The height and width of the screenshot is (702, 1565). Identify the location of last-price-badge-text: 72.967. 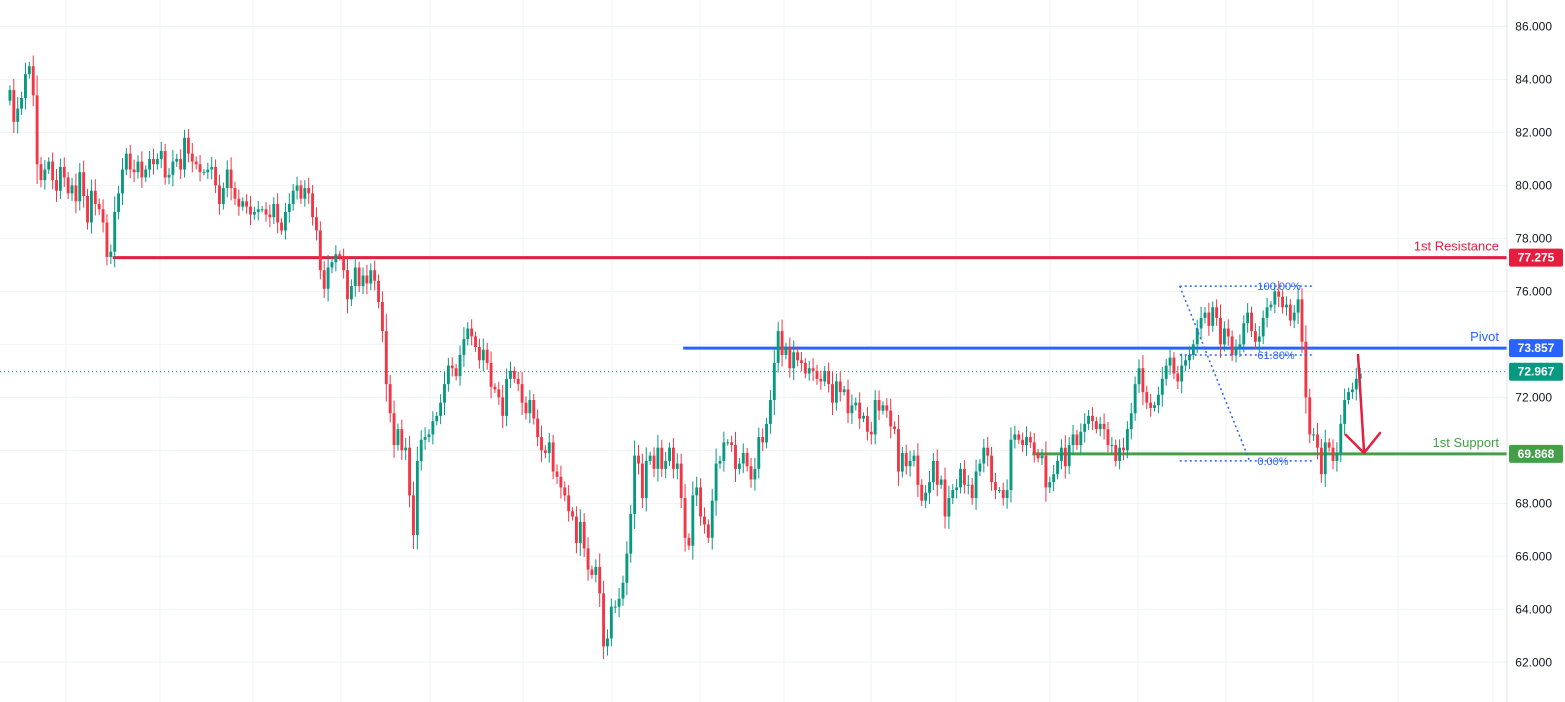
(1536, 372).